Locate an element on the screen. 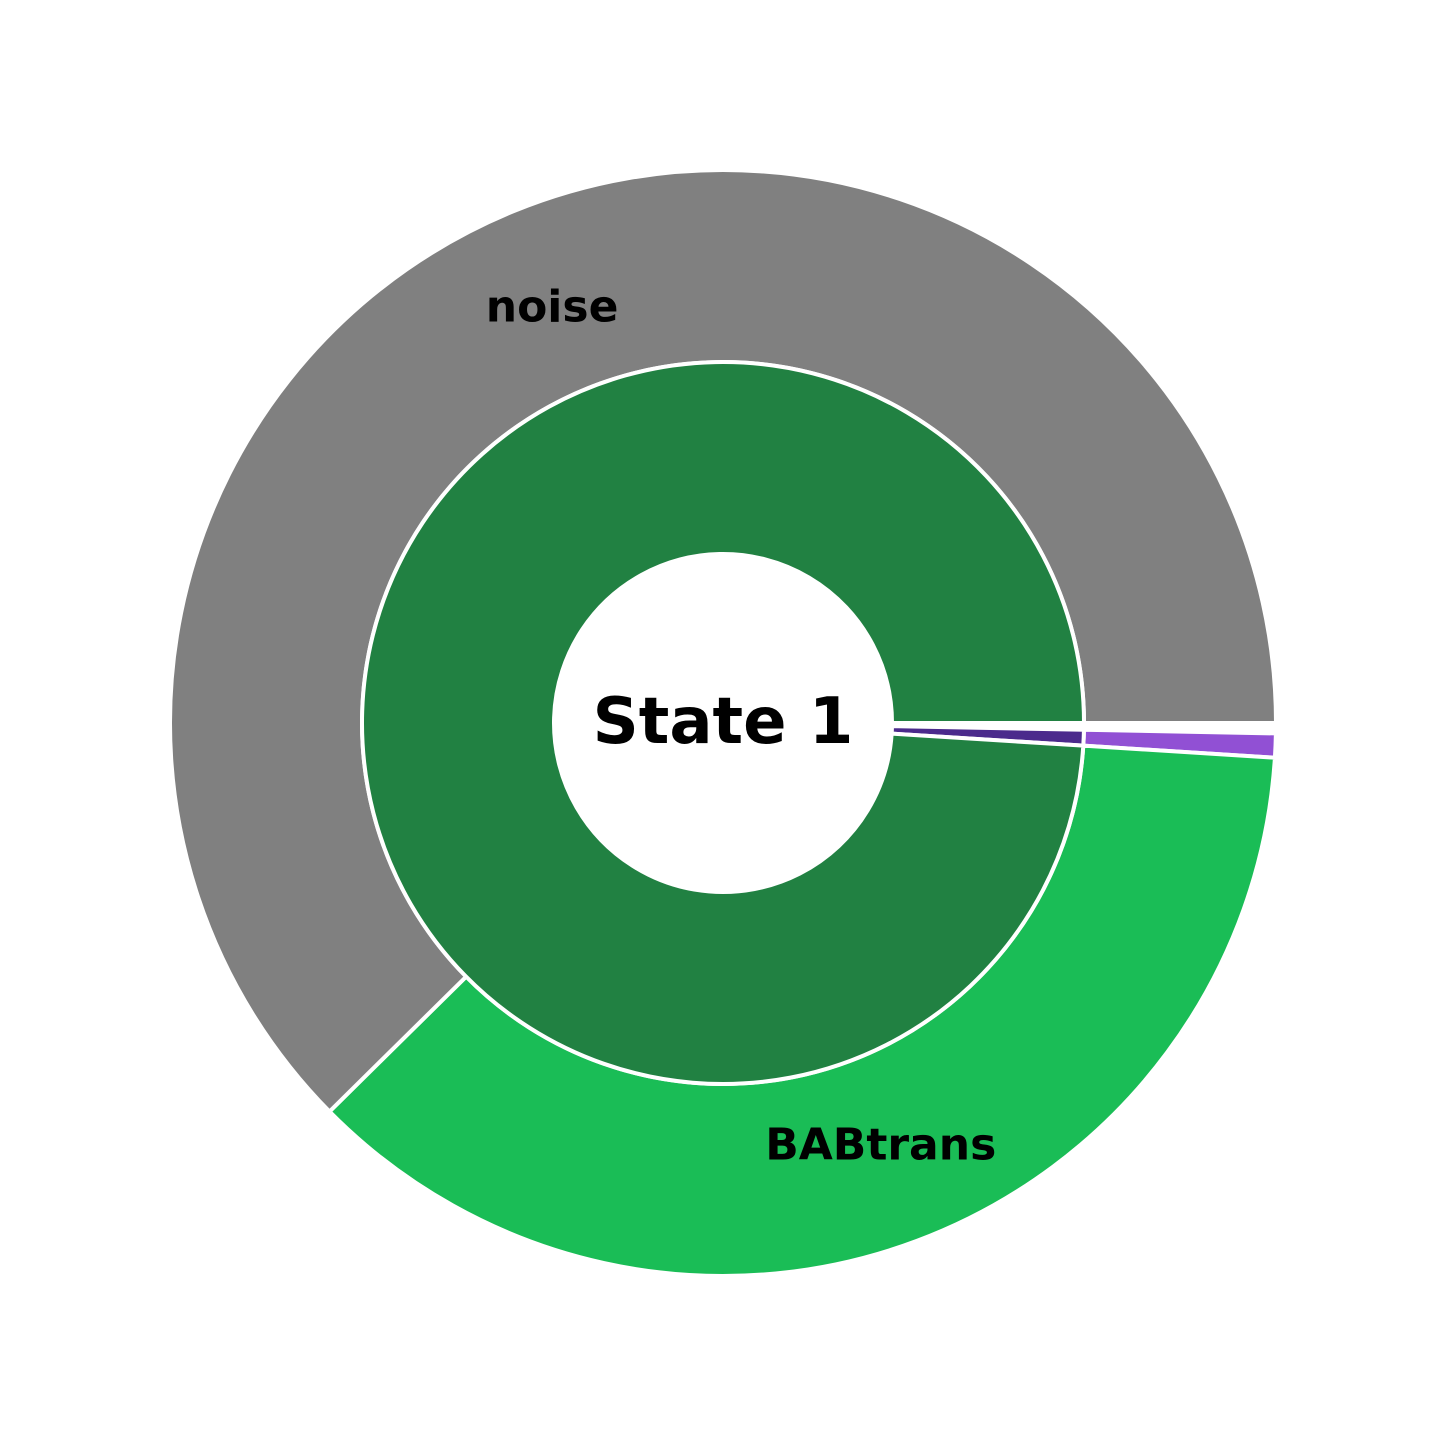 This screenshot has width=1446, height=1446. slice-label-noise: noise is located at coordinates (552, 307).